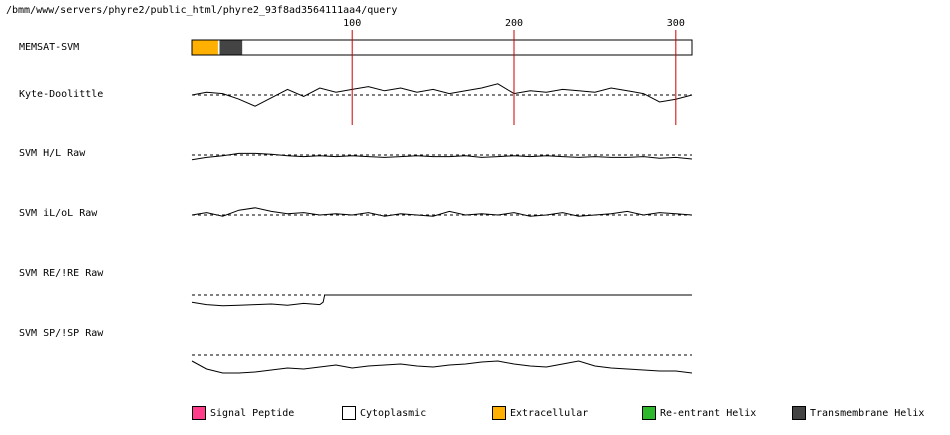  I want to click on track-label-svm-hl: SVM H/L Raw, so click(52, 153).